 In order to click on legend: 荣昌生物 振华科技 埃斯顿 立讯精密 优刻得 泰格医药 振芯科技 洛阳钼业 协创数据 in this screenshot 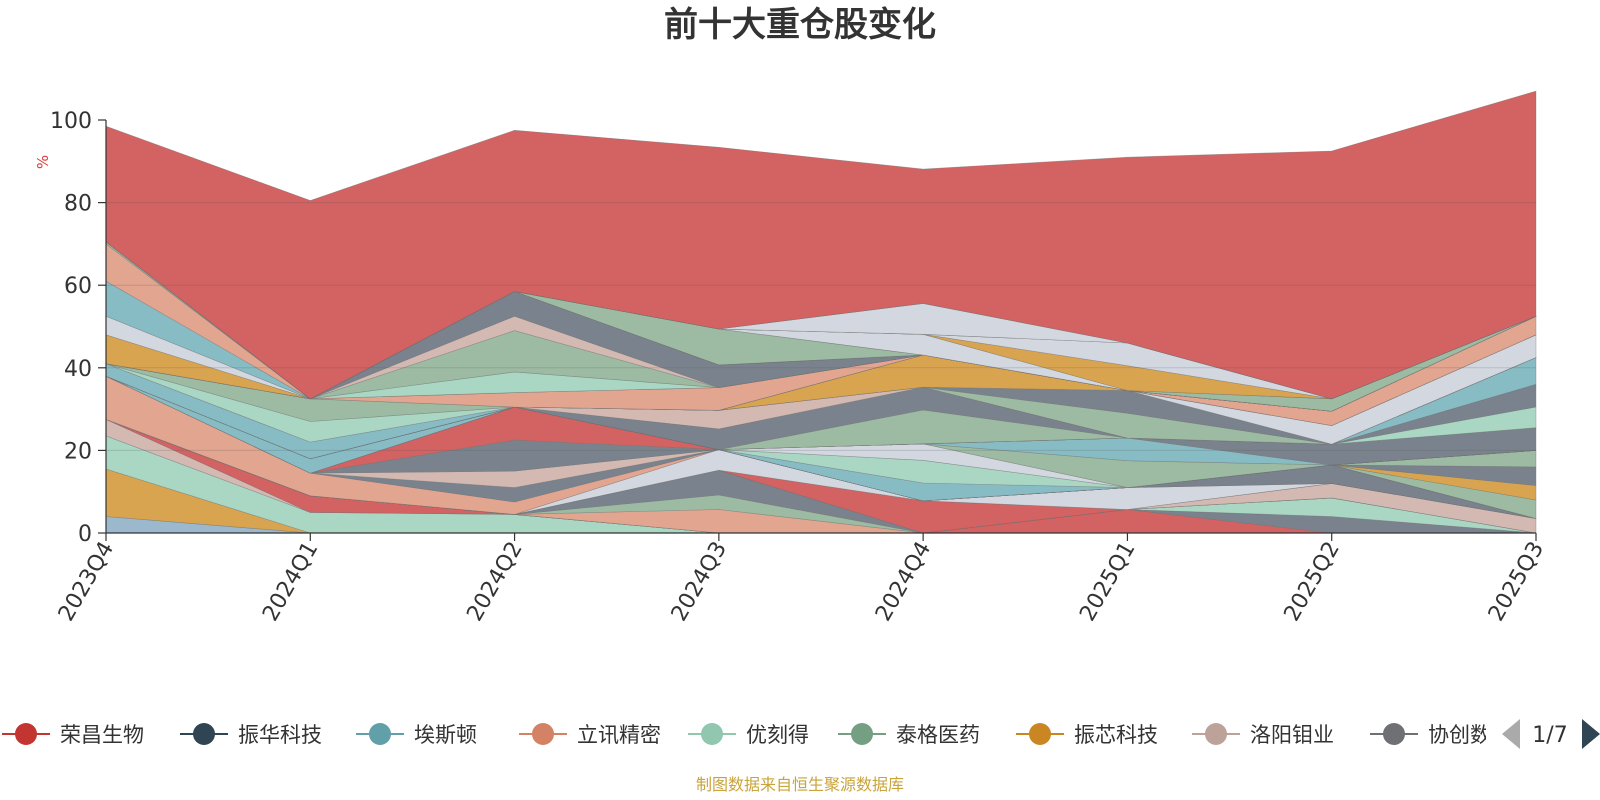, I will do `click(757, 735)`.